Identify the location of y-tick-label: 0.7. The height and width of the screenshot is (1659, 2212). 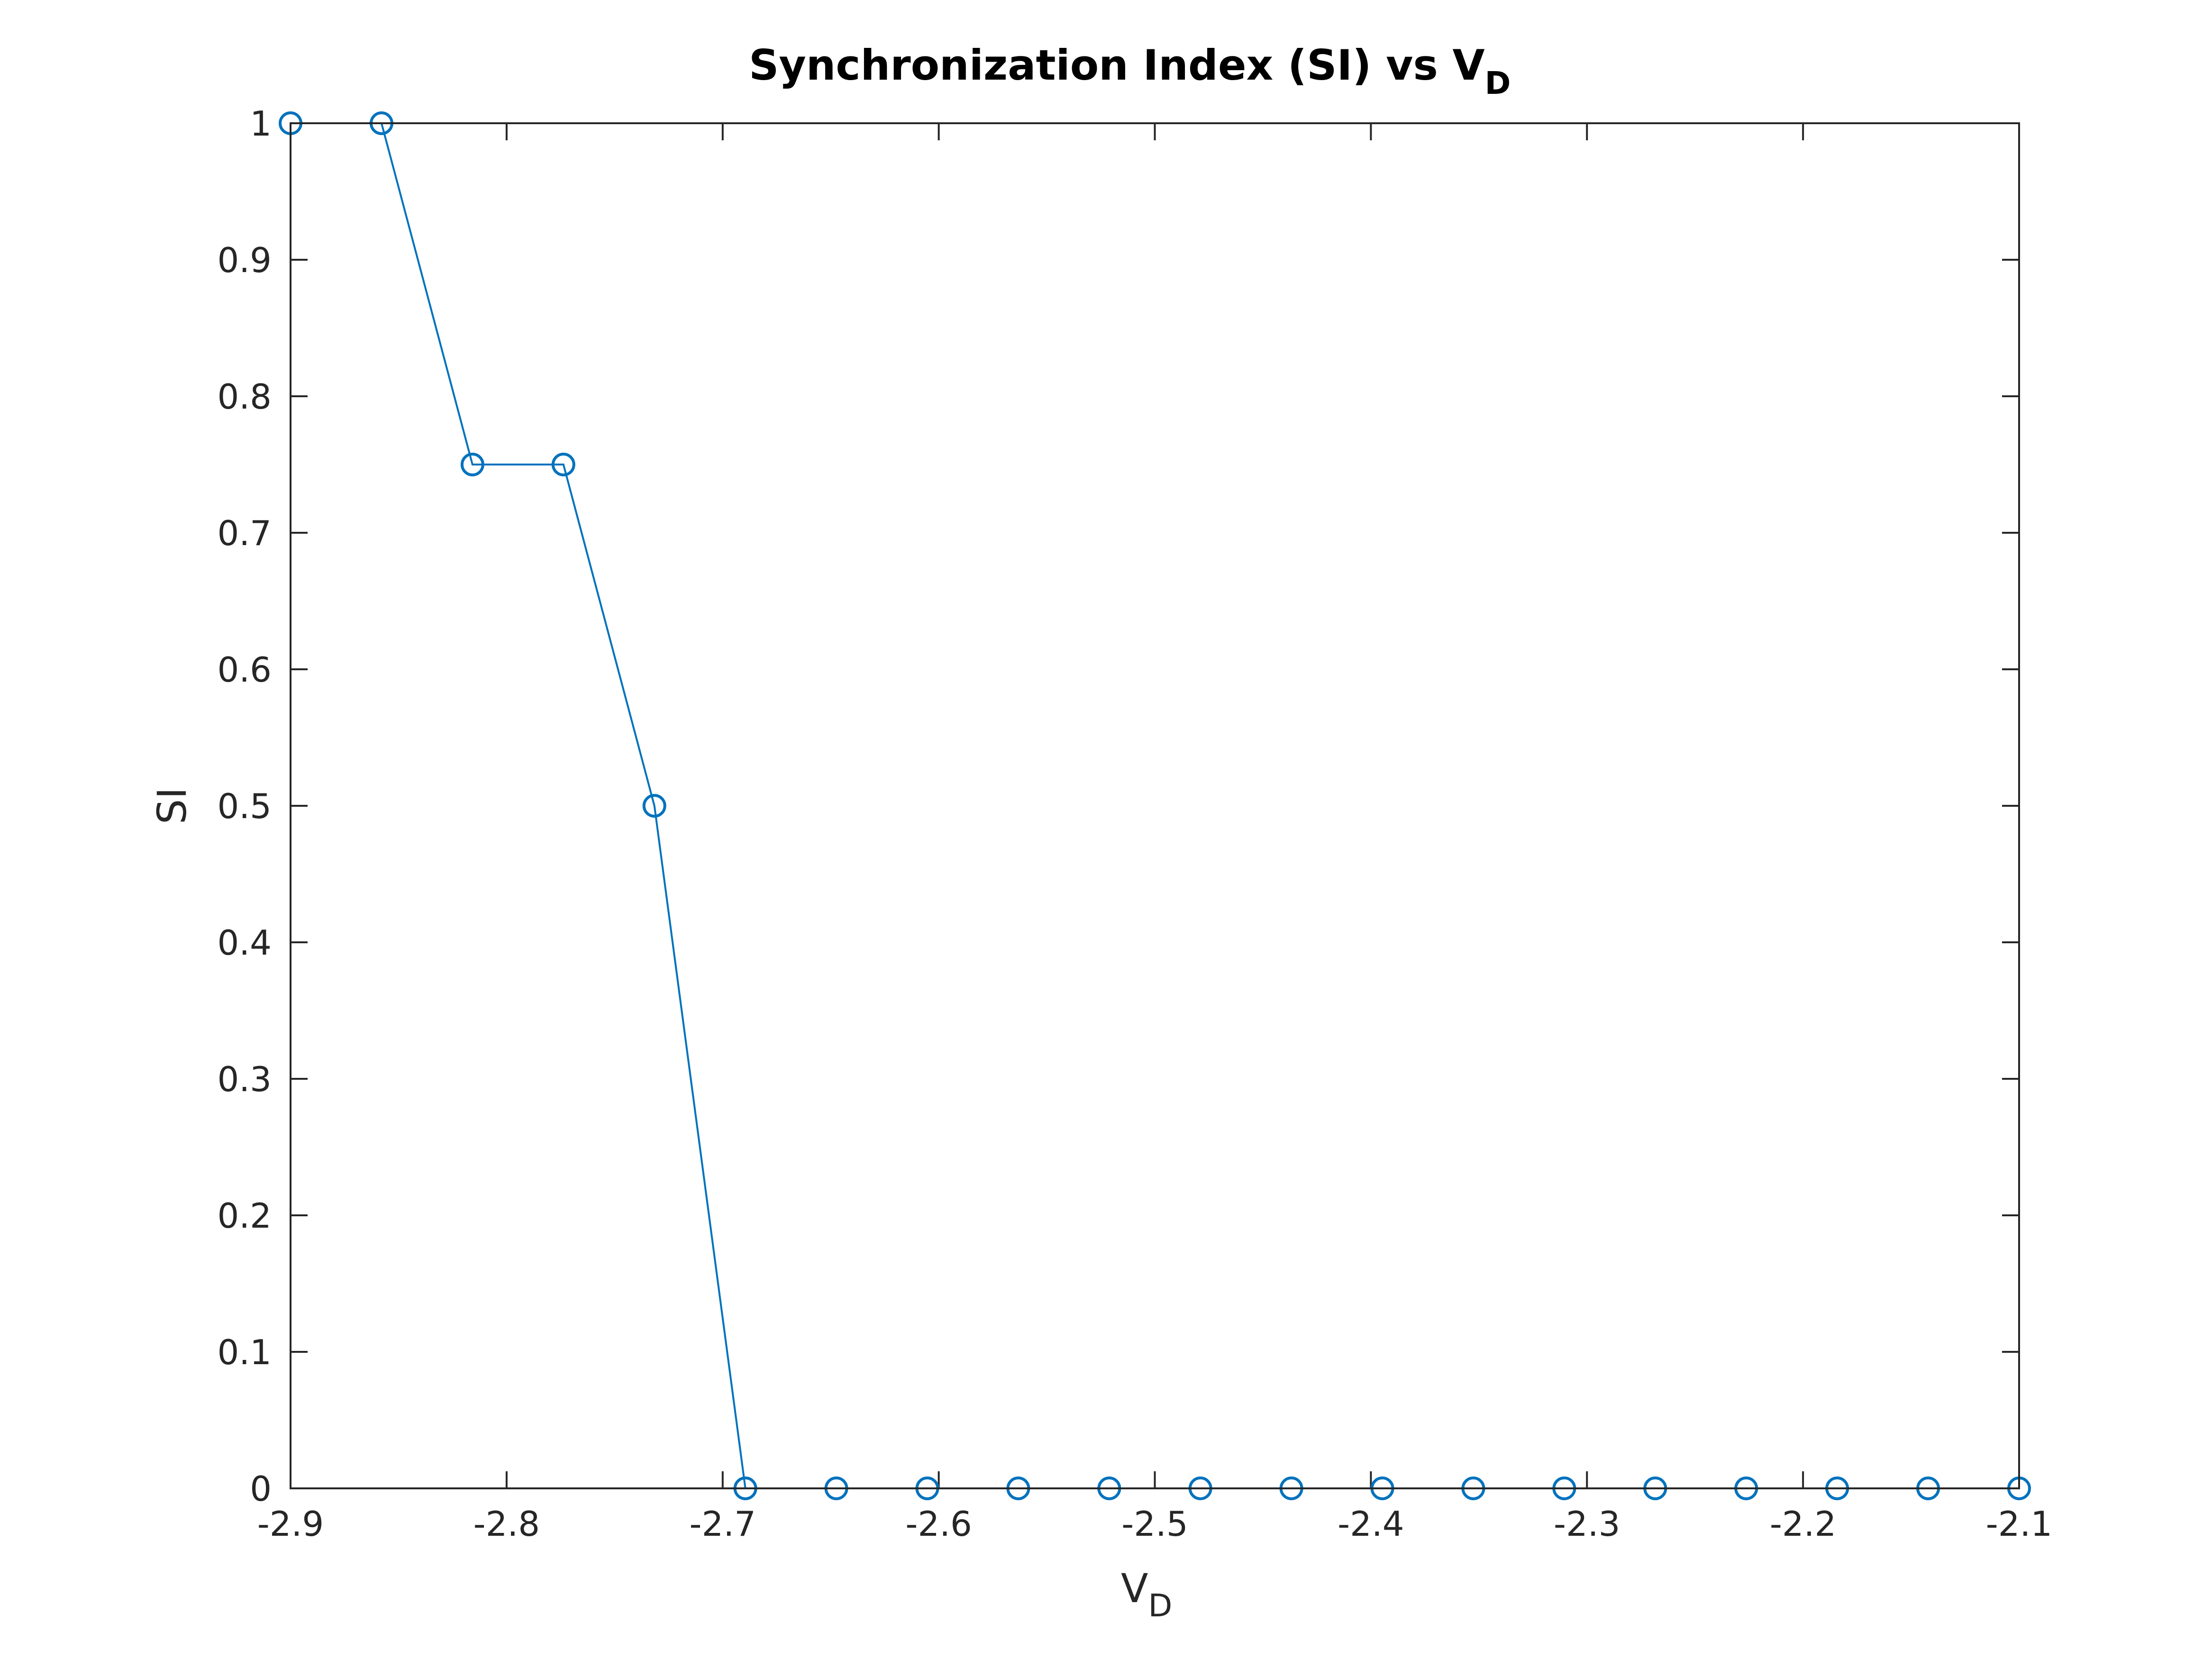
(245, 533).